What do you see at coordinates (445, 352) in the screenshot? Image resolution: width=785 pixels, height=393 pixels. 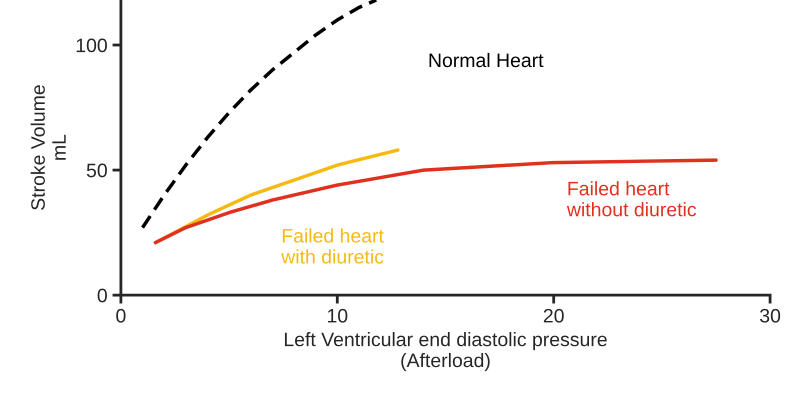 I see `x-axis-title: Left Ventricular end diastolic pressure (Afterload)` at bounding box center [445, 352].